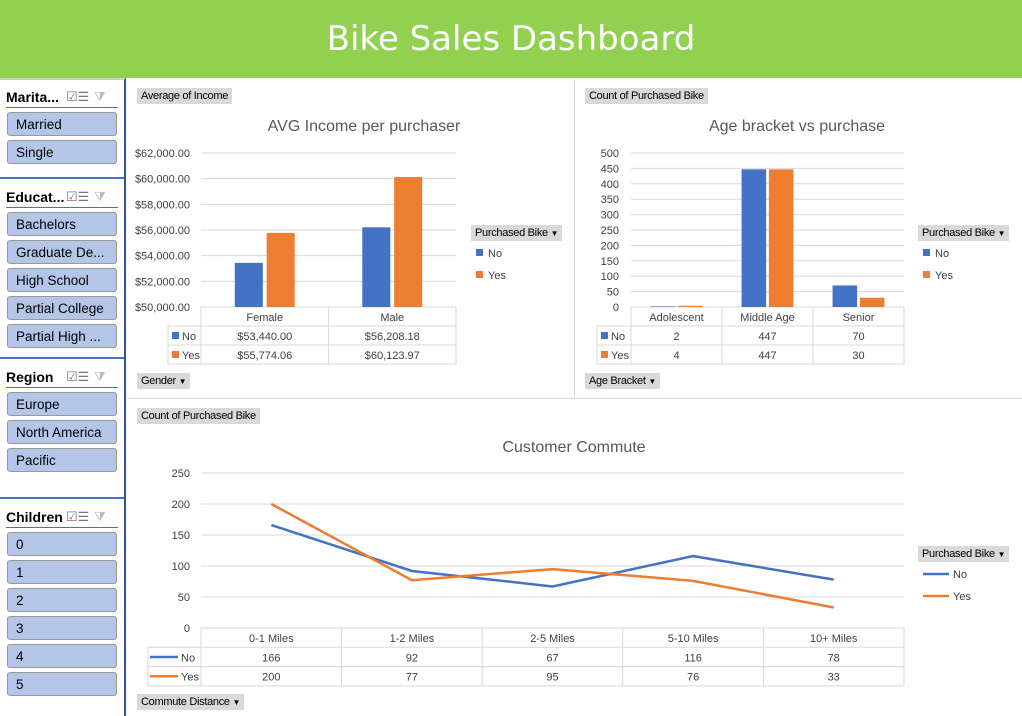 Image resolution: width=1022 pixels, height=716 pixels. Describe the element at coordinates (185, 702) in the screenshot. I see `axis-field-button-label: Commute Distance` at that location.